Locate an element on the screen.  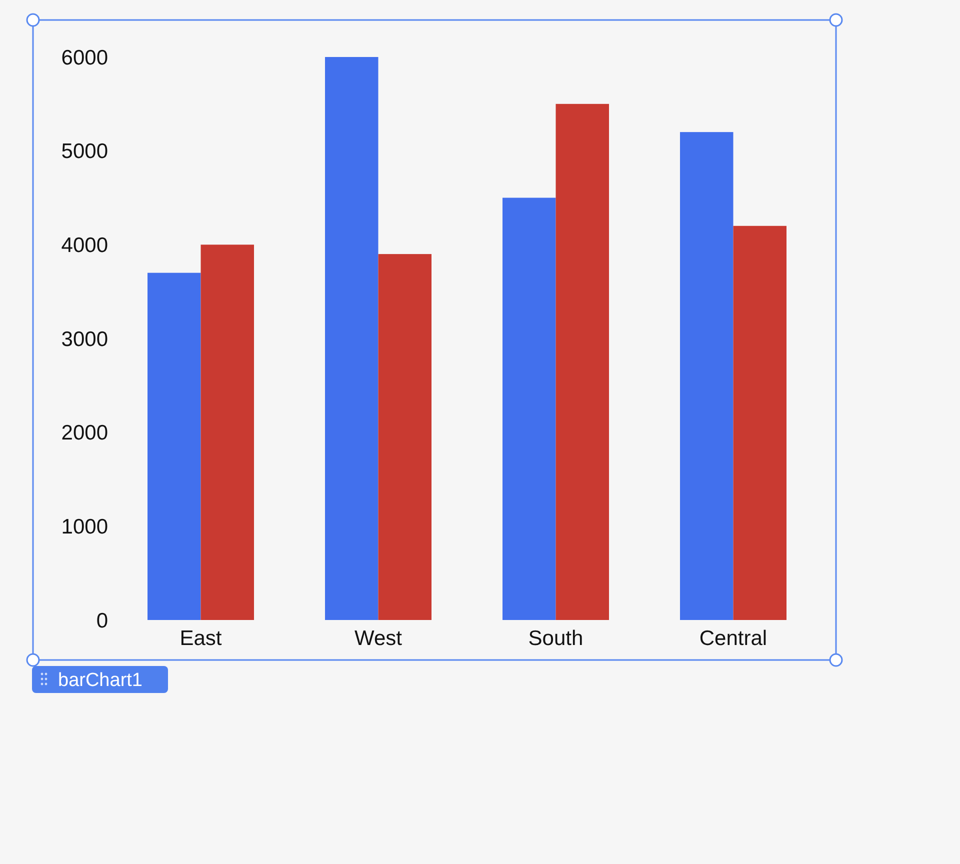
y-tick-label: 0 is located at coordinates (102, 620).